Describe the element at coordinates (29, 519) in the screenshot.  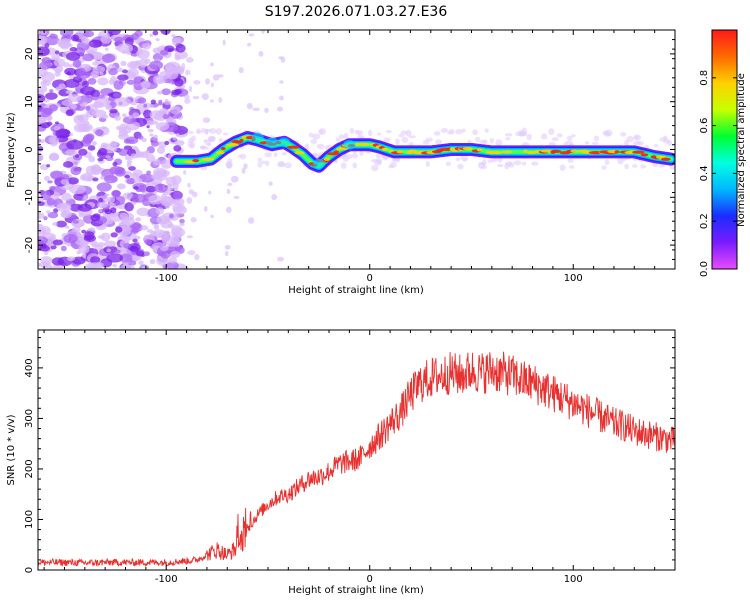
I see `snr-ytick-label: 100` at that location.